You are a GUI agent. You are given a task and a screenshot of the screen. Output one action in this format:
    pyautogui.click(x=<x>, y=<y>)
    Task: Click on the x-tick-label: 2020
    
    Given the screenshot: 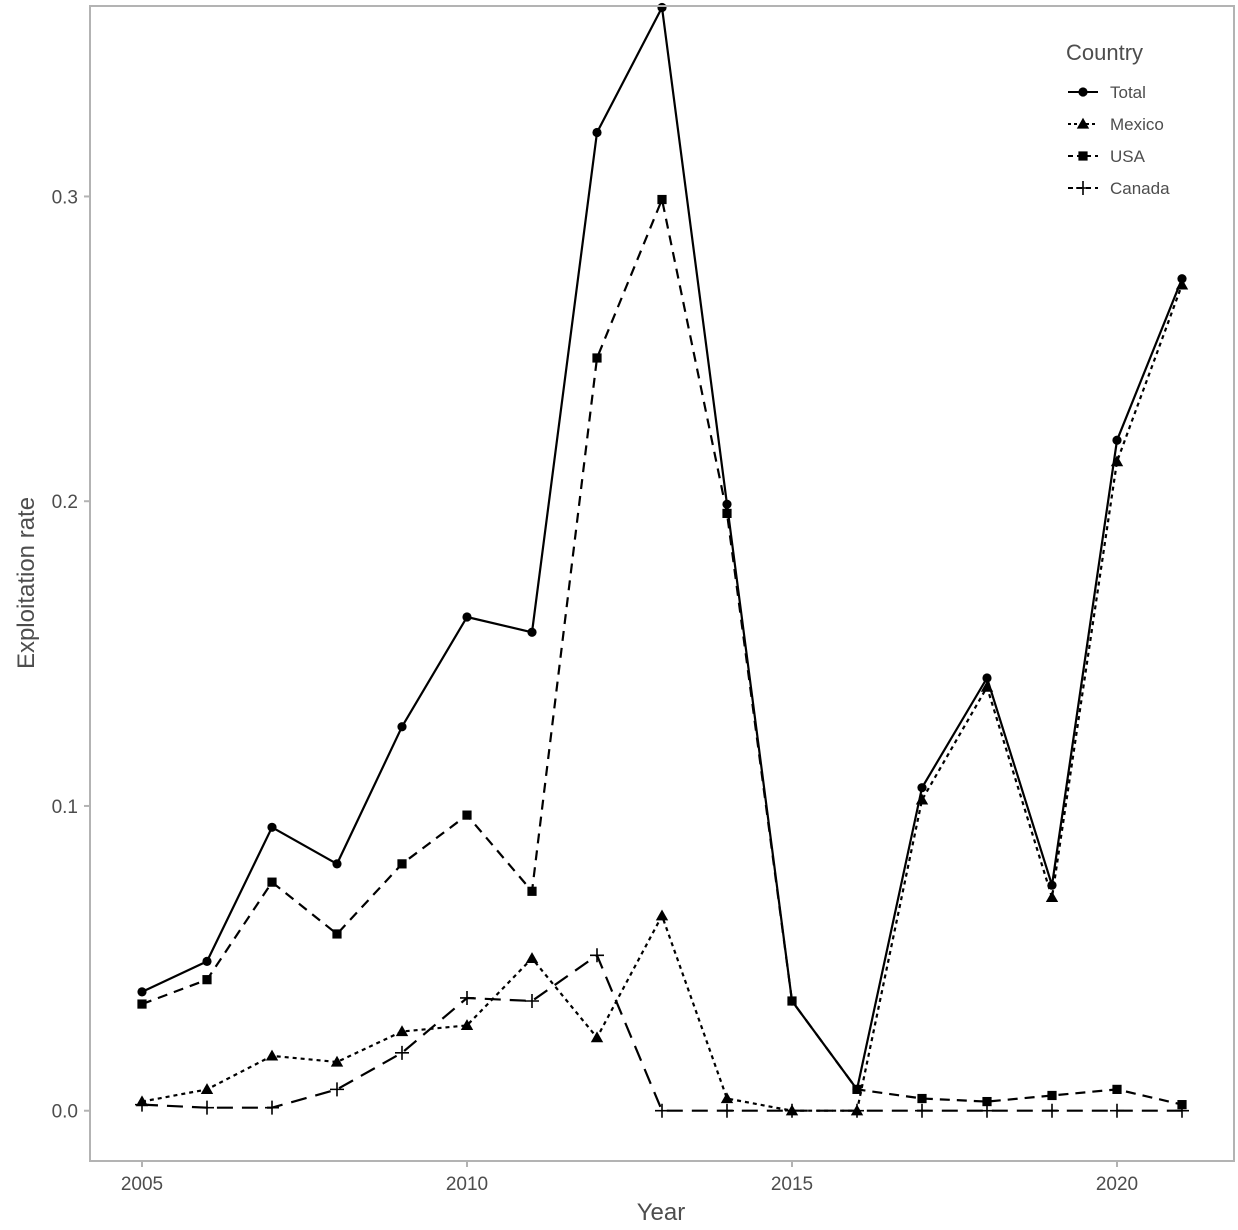 What is the action you would take?
    pyautogui.click(x=1117, y=1184)
    